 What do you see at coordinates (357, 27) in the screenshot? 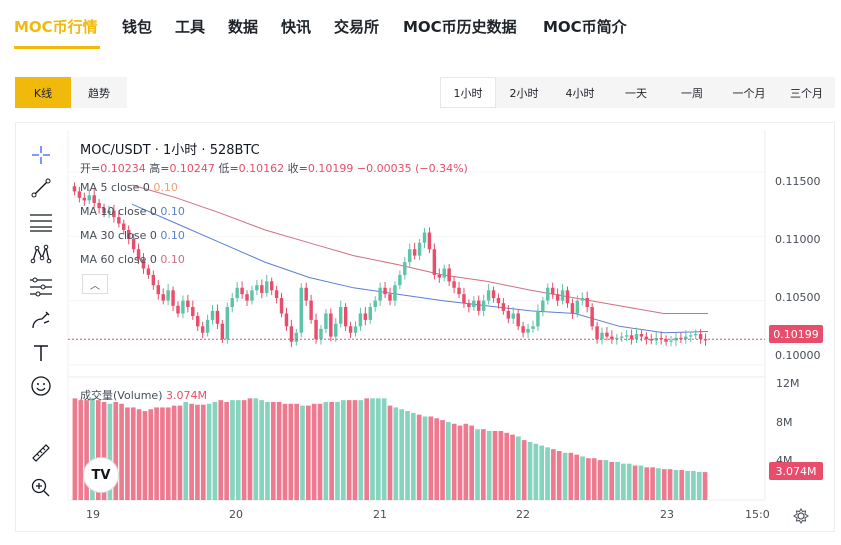
I see `nav-tab-exchange: 交易所` at bounding box center [357, 27].